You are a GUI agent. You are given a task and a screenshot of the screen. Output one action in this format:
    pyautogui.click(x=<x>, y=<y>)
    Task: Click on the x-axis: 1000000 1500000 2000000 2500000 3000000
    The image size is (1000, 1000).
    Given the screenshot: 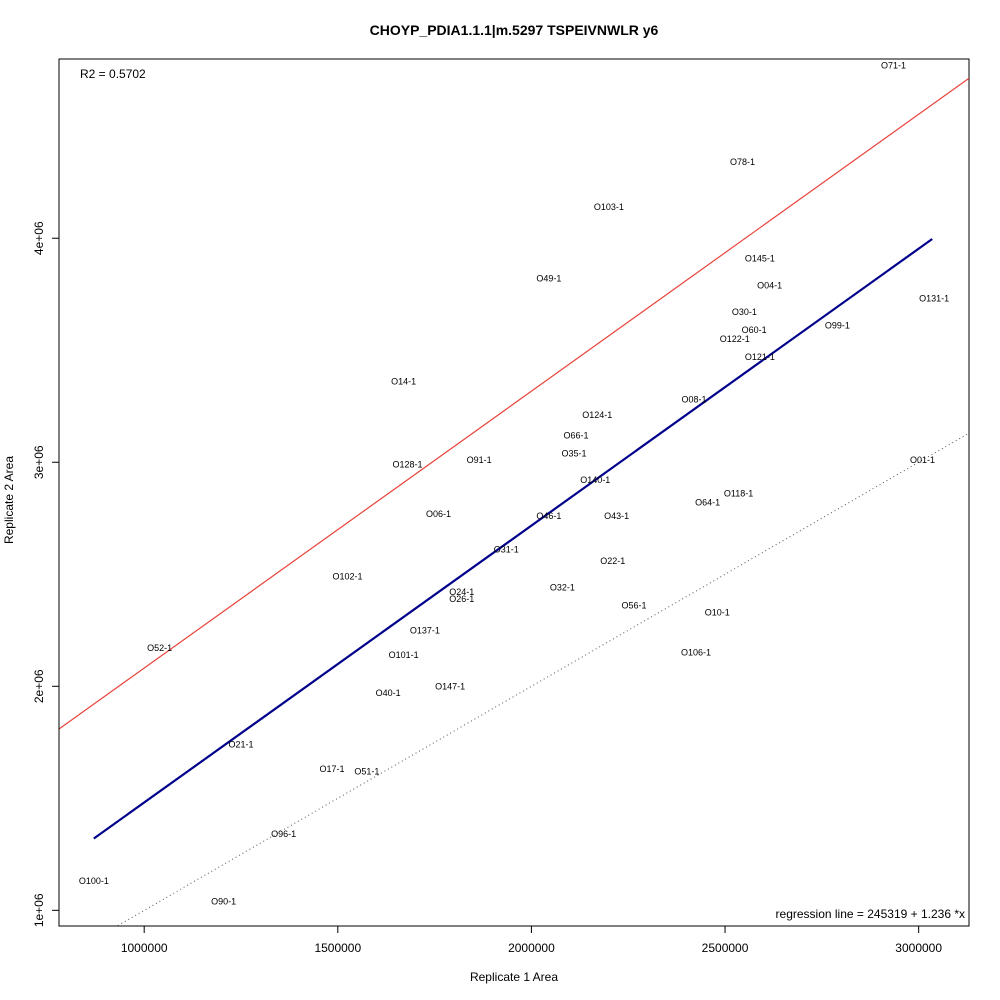 What is the action you would take?
    pyautogui.click(x=531, y=940)
    